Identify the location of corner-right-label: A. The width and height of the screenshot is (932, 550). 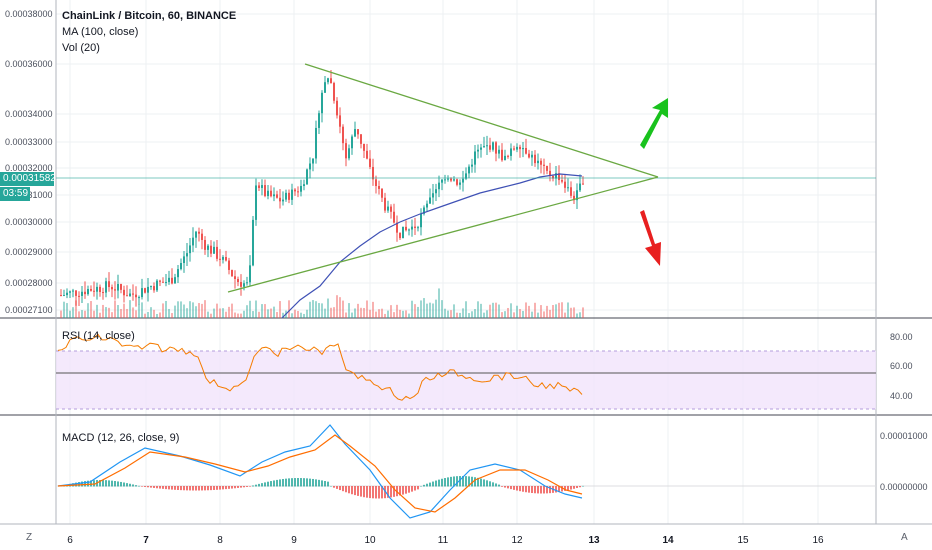
(904, 537).